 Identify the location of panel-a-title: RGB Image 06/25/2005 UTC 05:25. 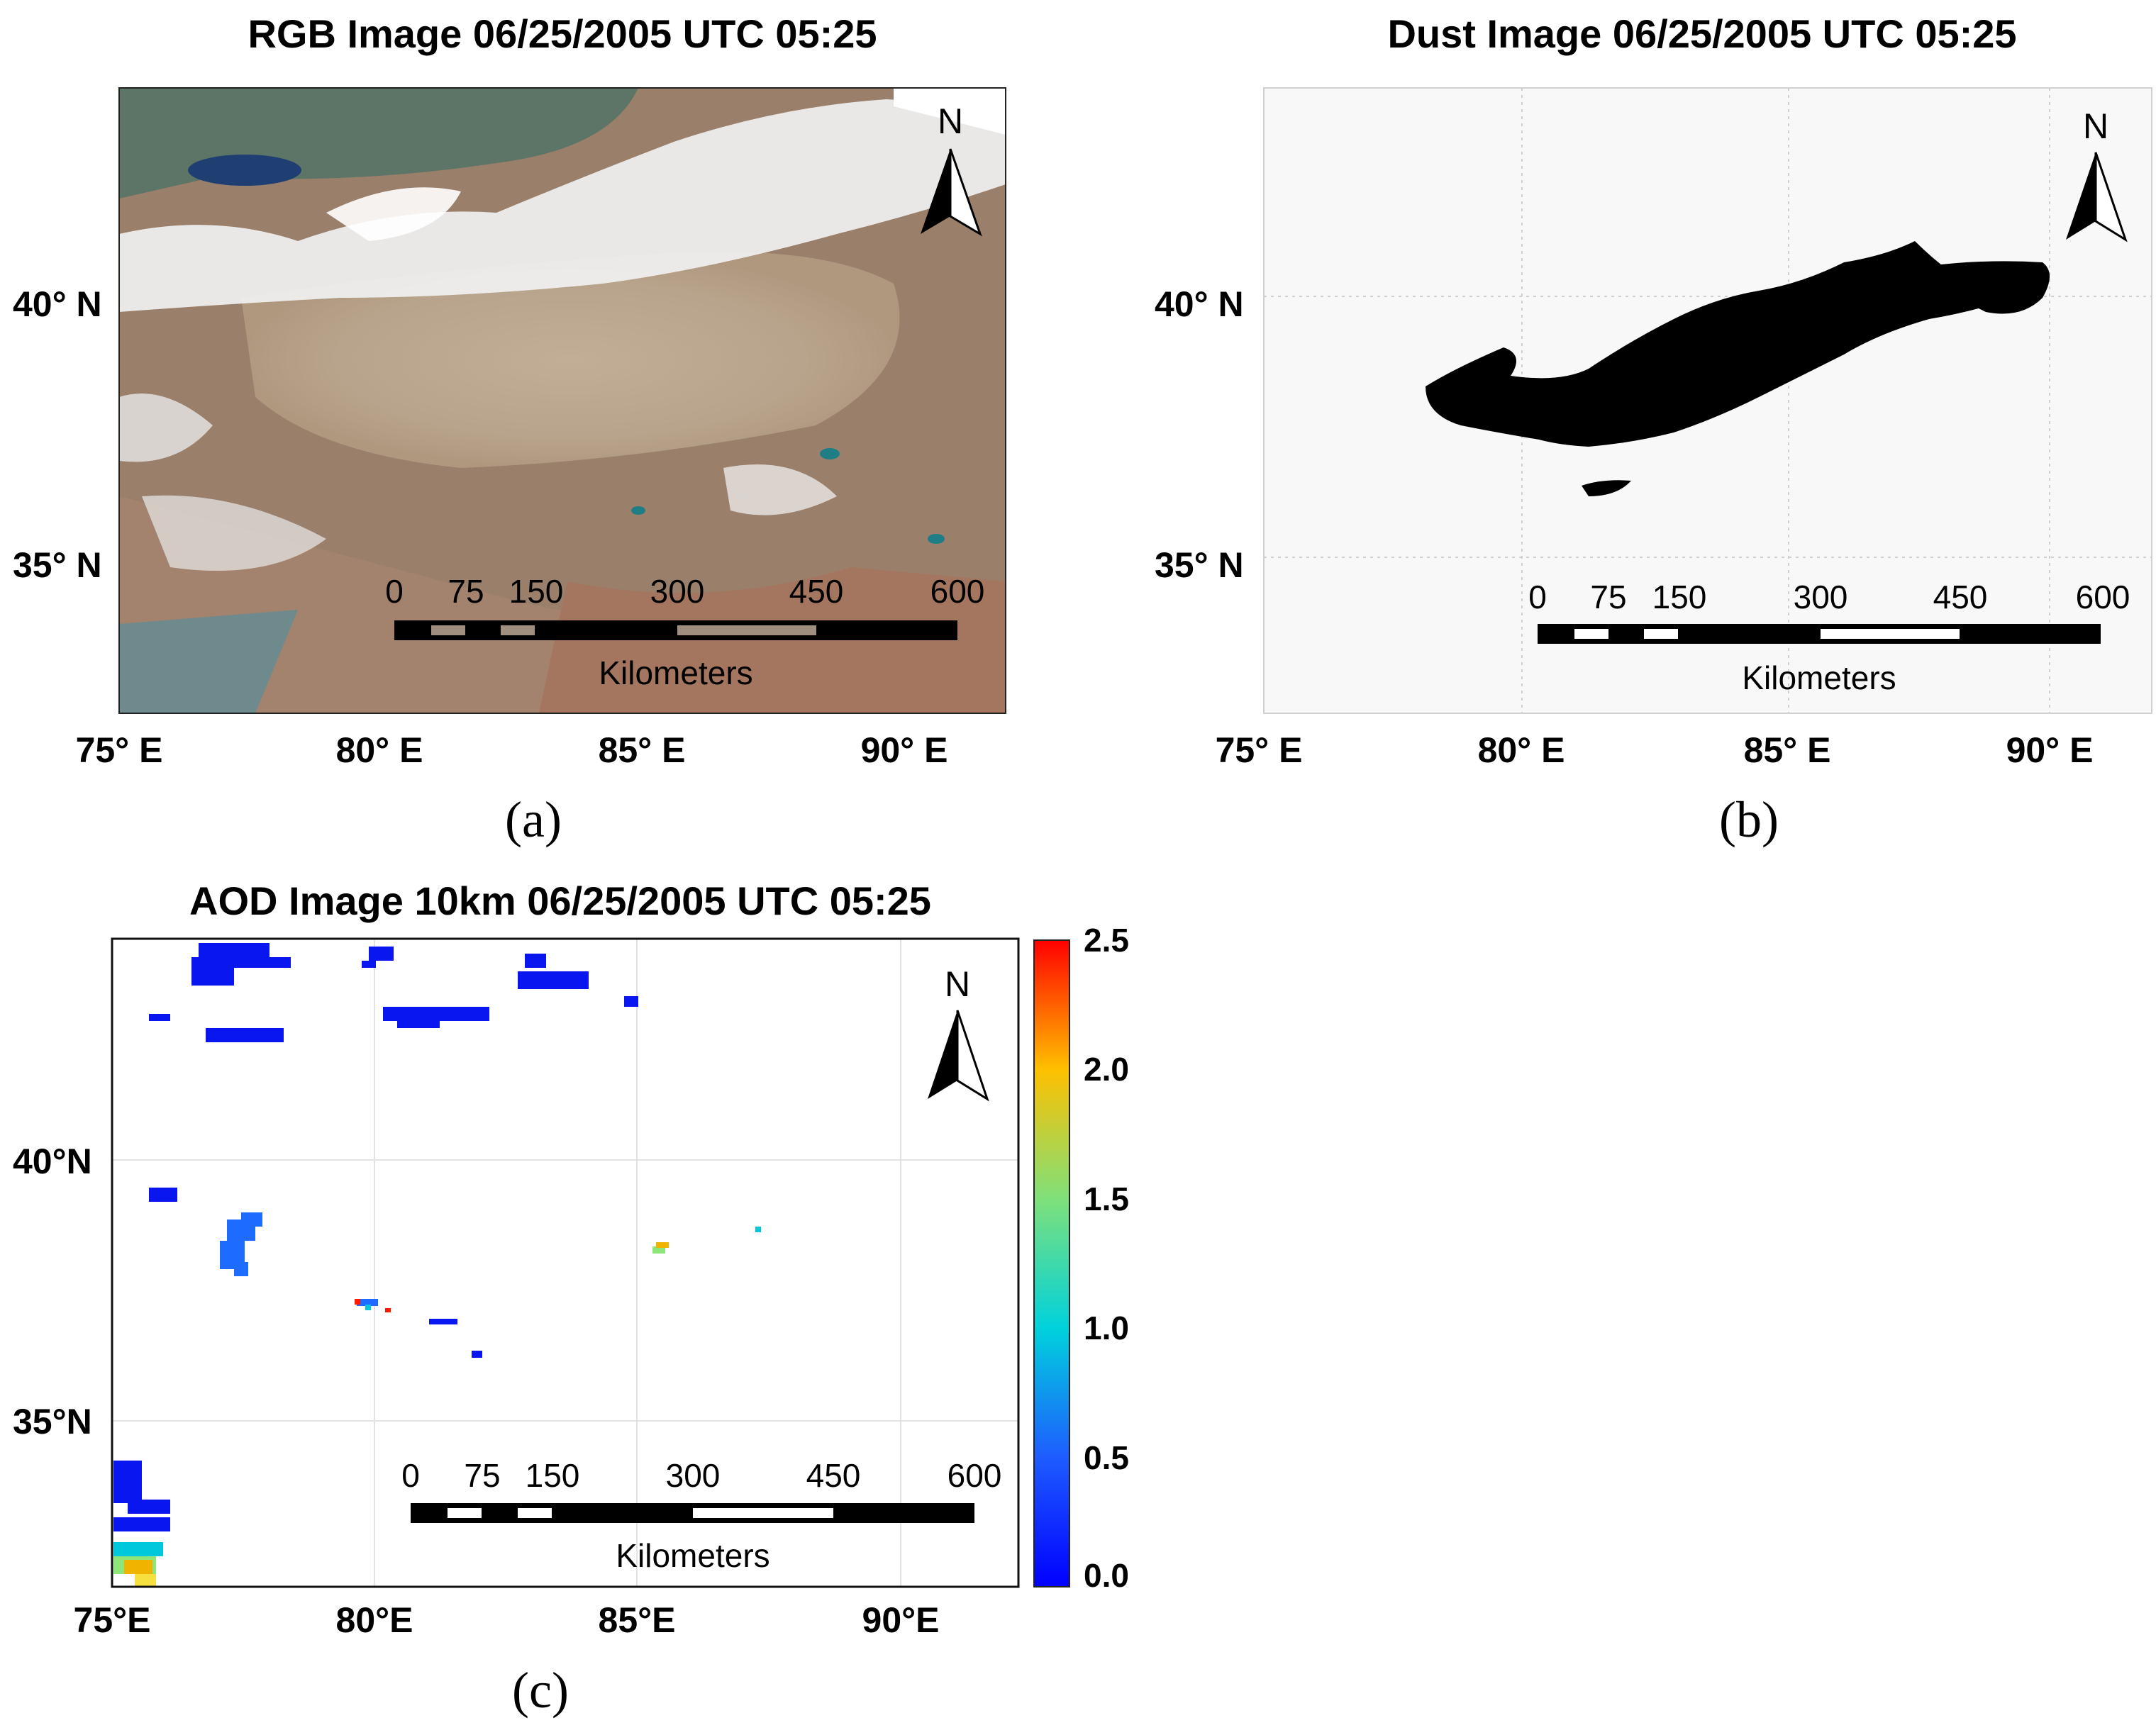
(562, 33).